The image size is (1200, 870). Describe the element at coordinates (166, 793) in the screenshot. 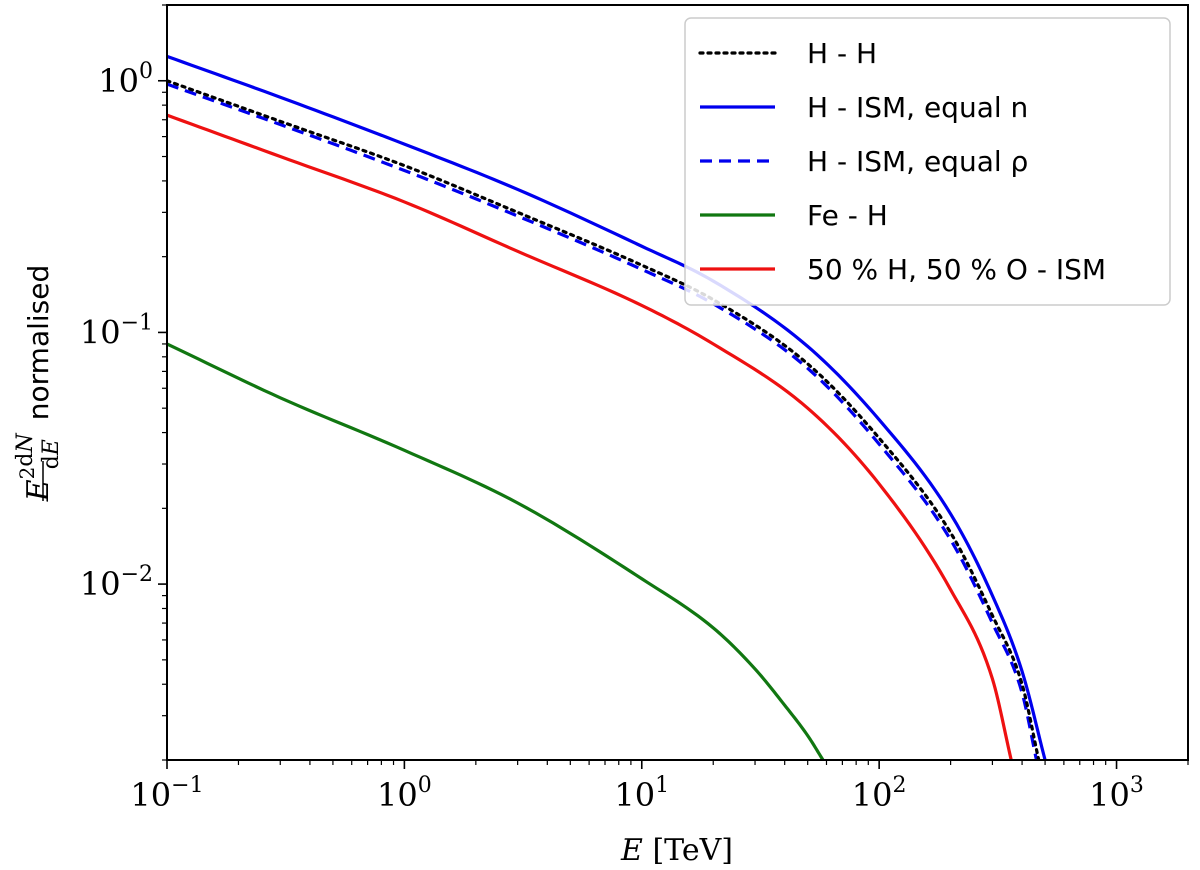

I see `x-tick-label: 10⁻¹` at that location.